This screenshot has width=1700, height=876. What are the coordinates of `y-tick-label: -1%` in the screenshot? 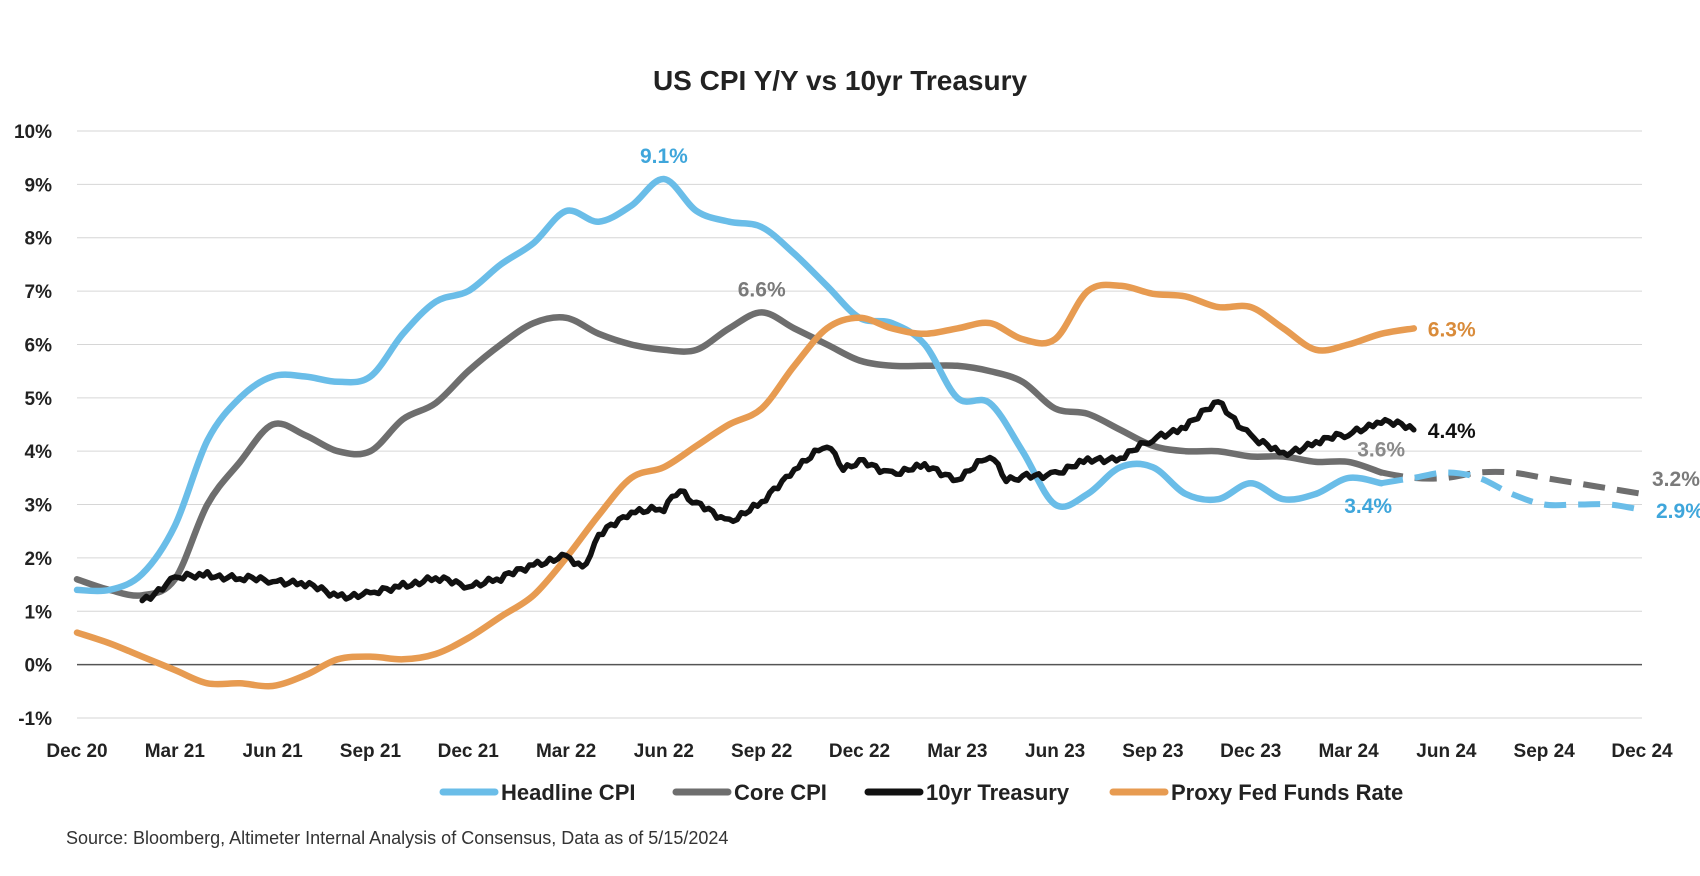 It's located at (35, 719).